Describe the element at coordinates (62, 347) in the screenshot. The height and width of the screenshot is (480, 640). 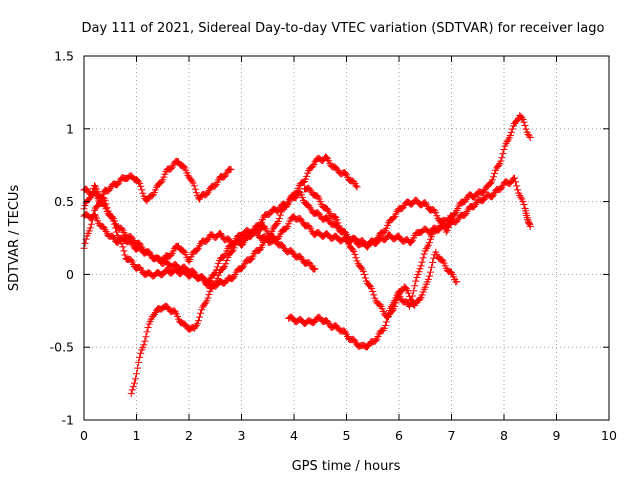
I see `y-tick-label: -0.5` at that location.